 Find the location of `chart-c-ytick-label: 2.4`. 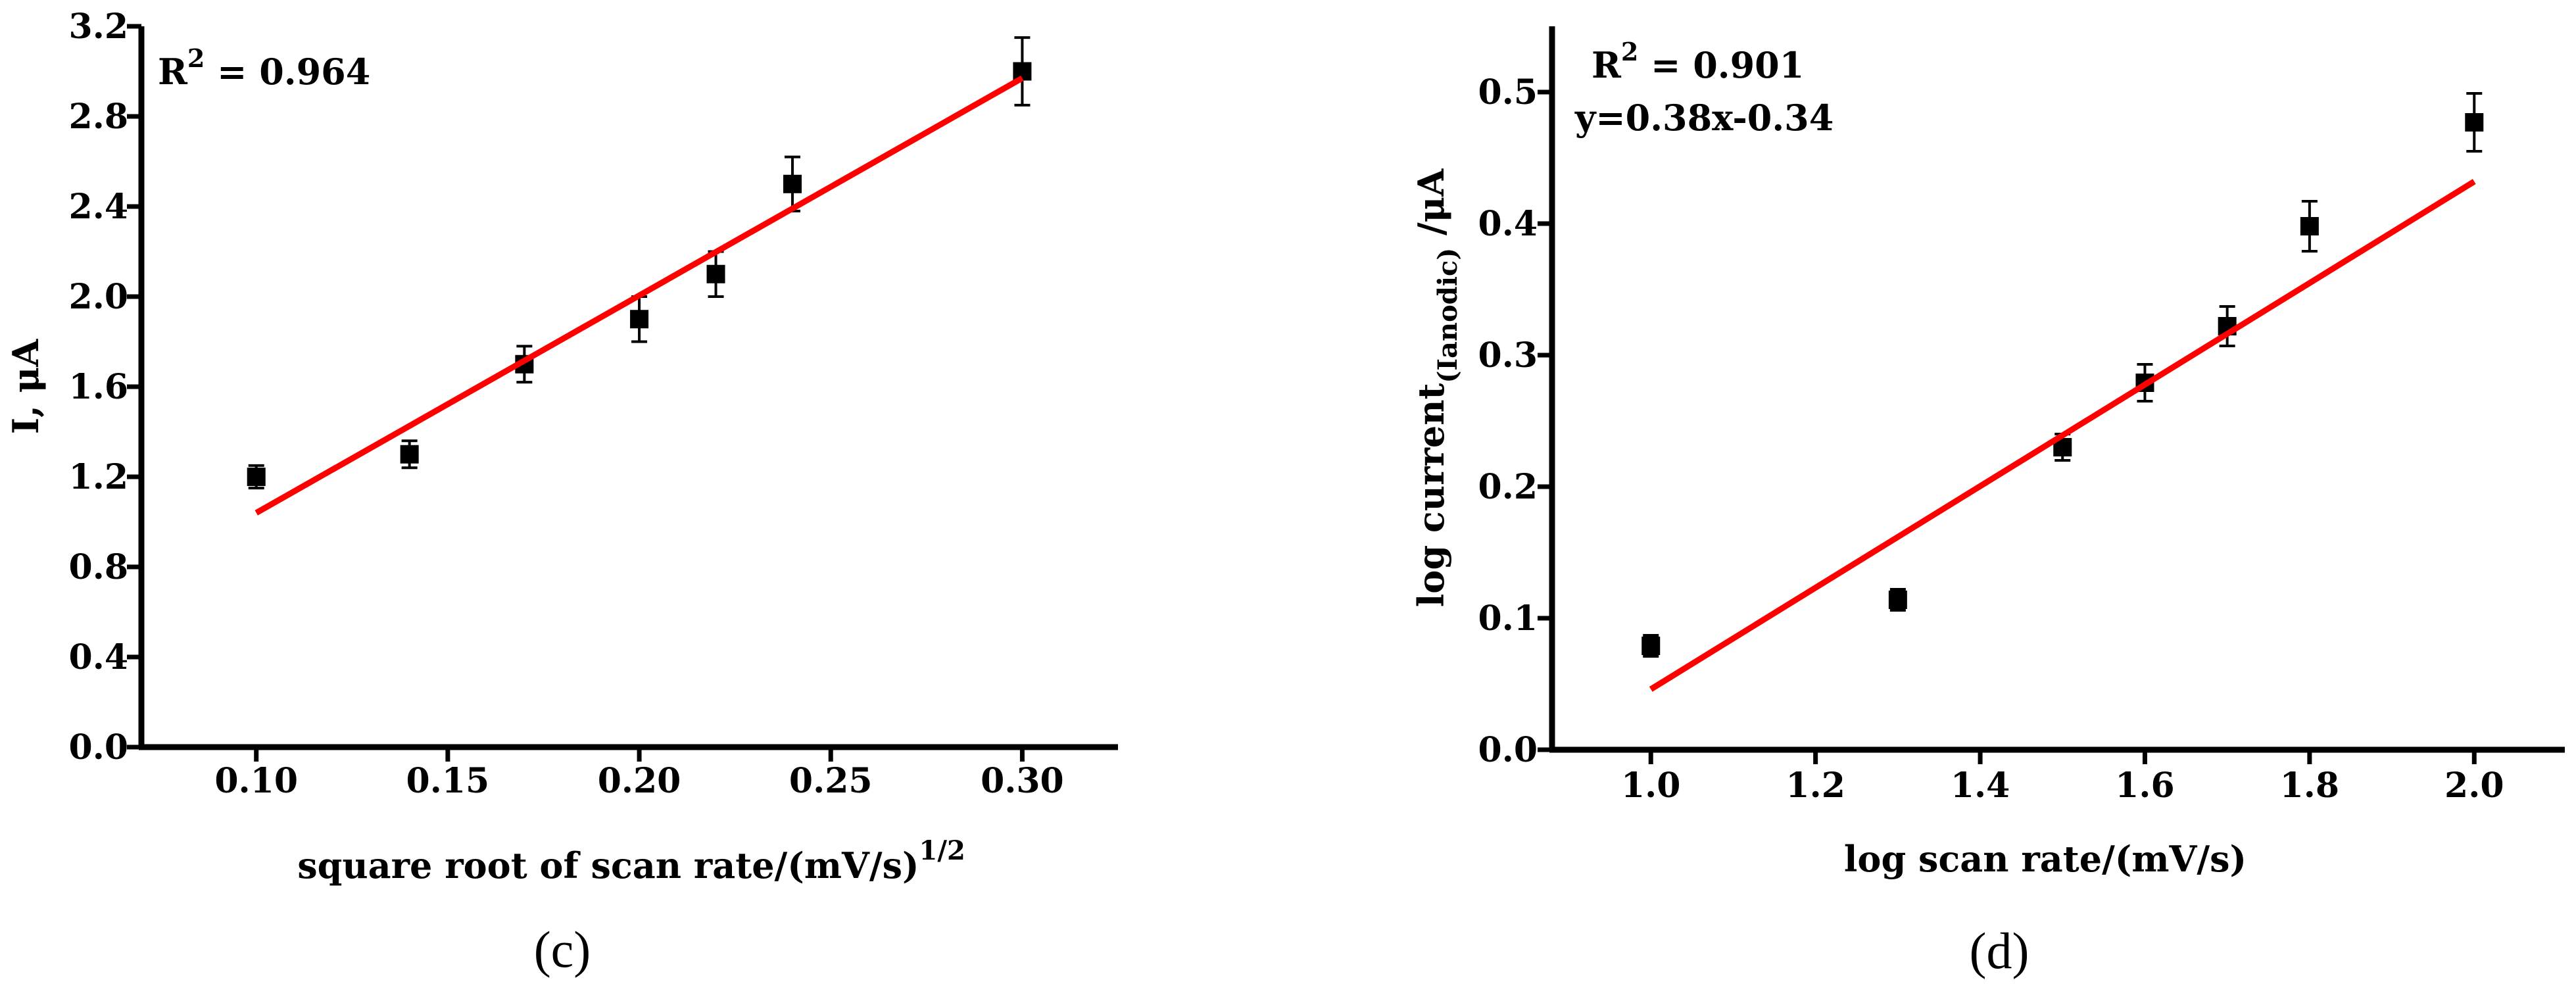

chart-c-ytick-label: 2.4 is located at coordinates (99, 207).